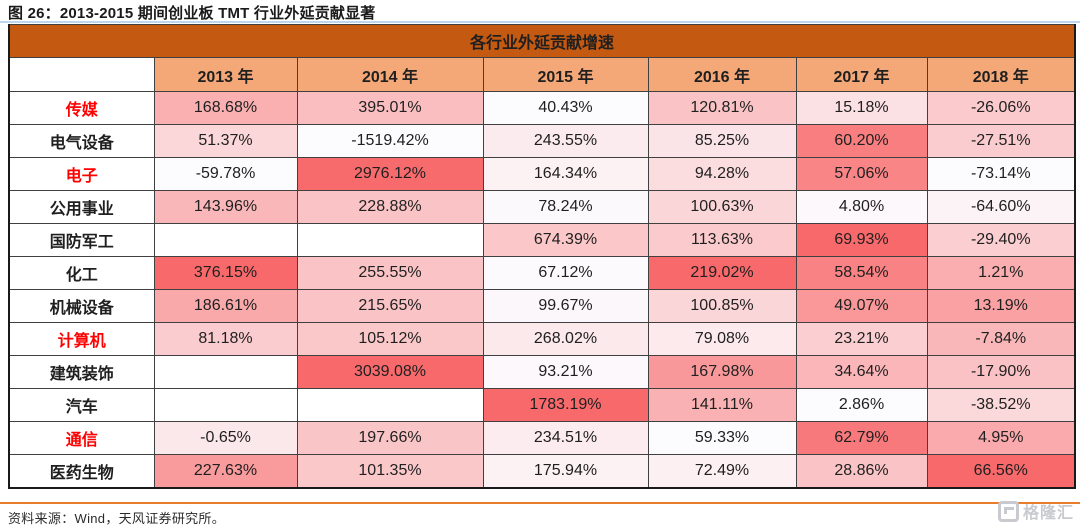 The width and height of the screenshot is (1080, 529). Describe the element at coordinates (1048, 513) in the screenshot. I see `gelonghui-logo-text: 格隆汇` at that location.